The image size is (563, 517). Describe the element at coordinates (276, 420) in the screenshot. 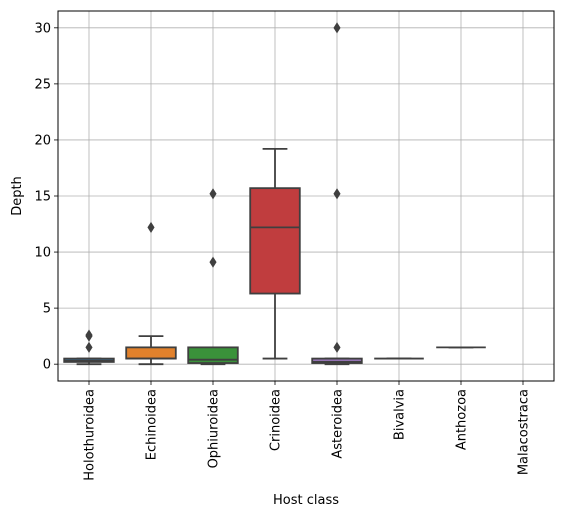

I see `x-tick-label: Crinoidea` at that location.